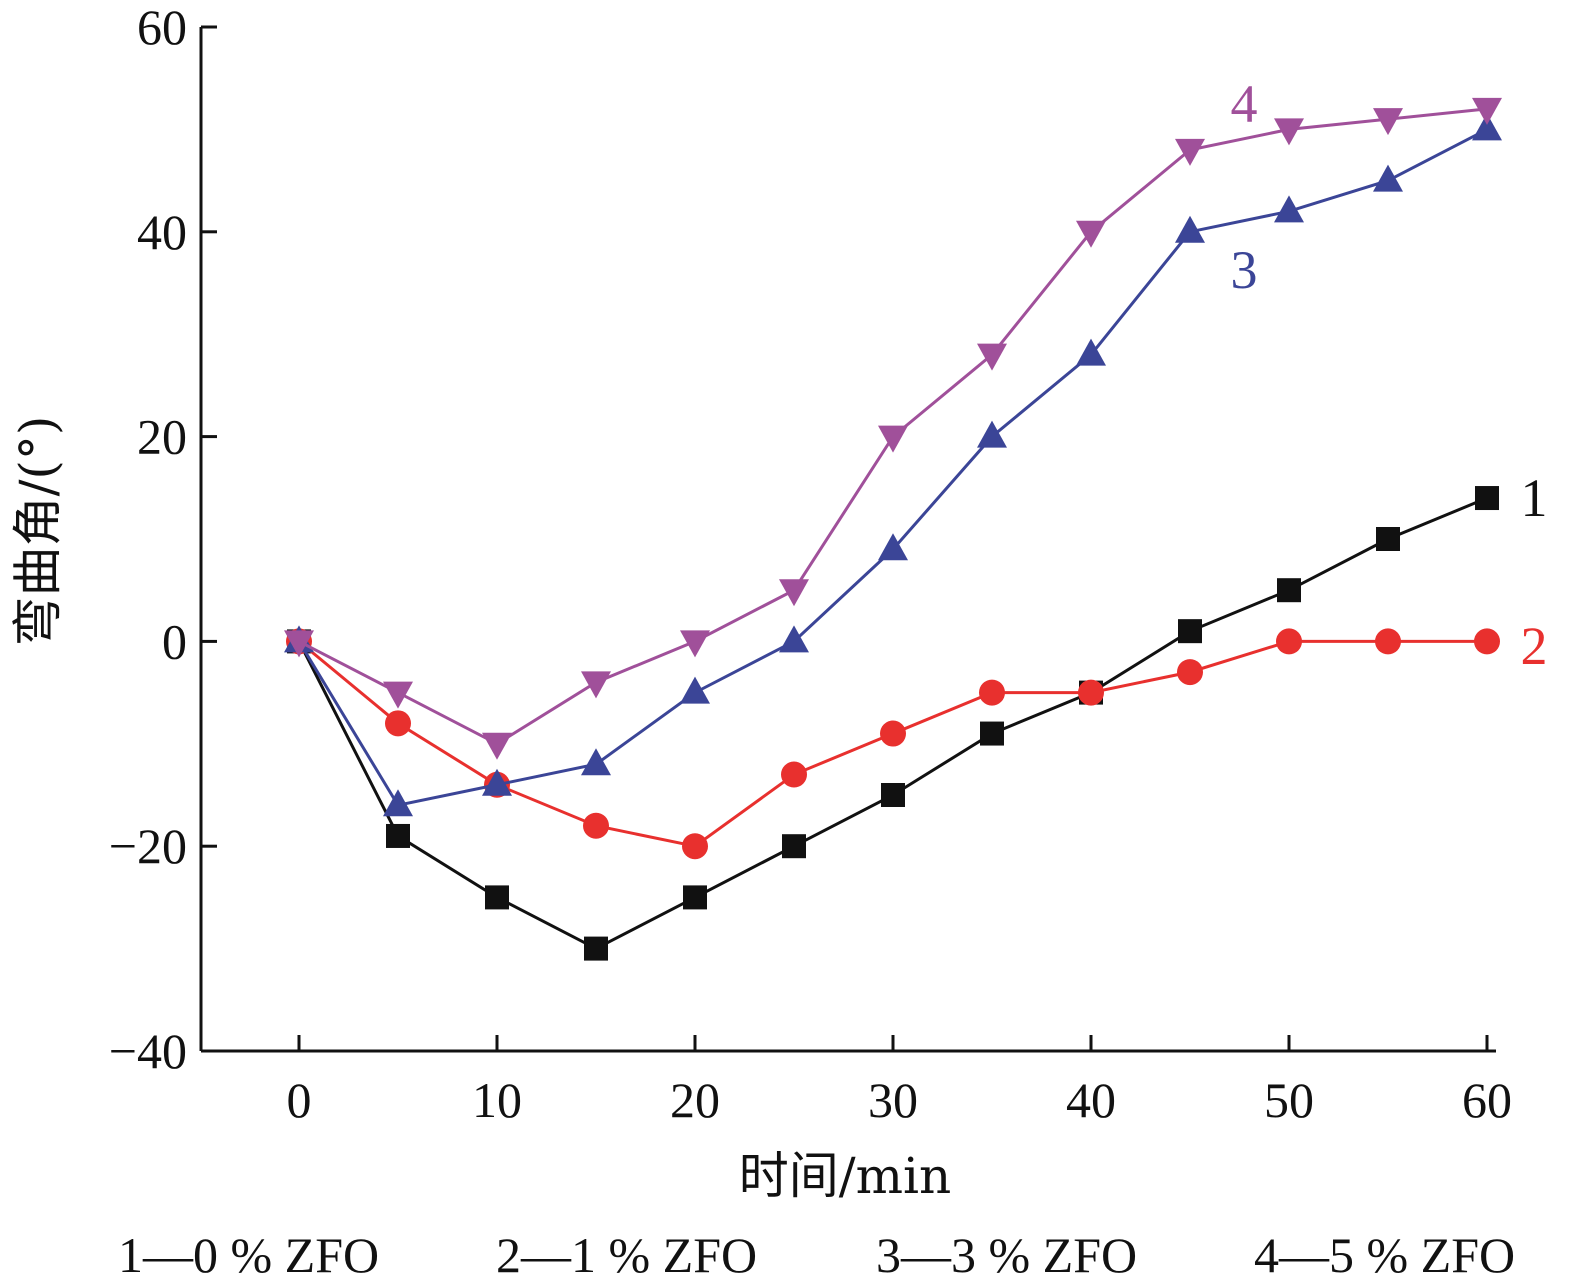 This screenshot has height=1285, width=1573. What do you see at coordinates (38, 531) in the screenshot?
I see `y-axis-title: 弯曲角/(°)` at bounding box center [38, 531].